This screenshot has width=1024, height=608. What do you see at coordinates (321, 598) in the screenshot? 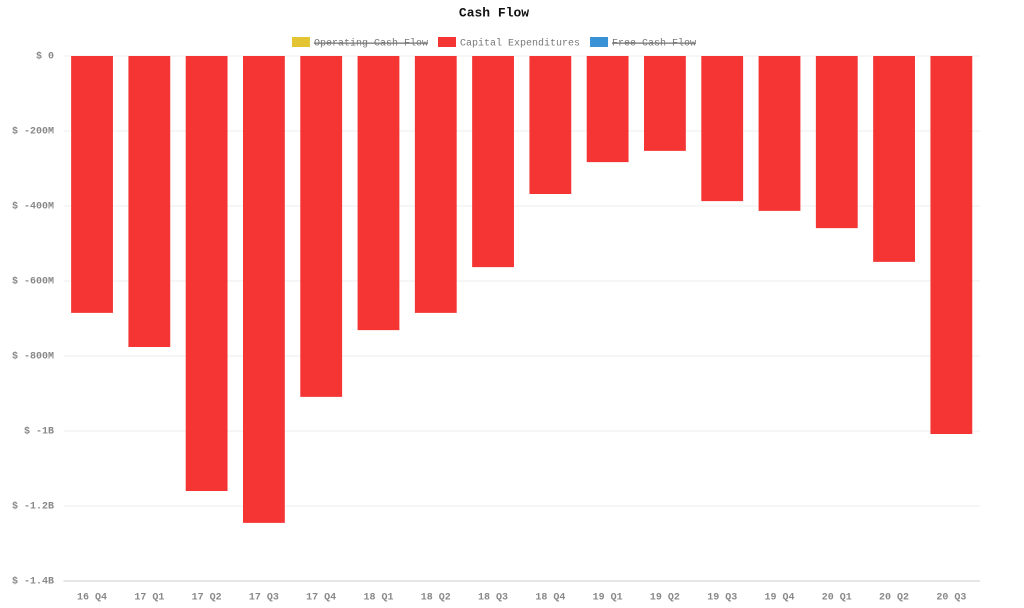
I see `x-tick-label: 17 Q4` at bounding box center [321, 598].